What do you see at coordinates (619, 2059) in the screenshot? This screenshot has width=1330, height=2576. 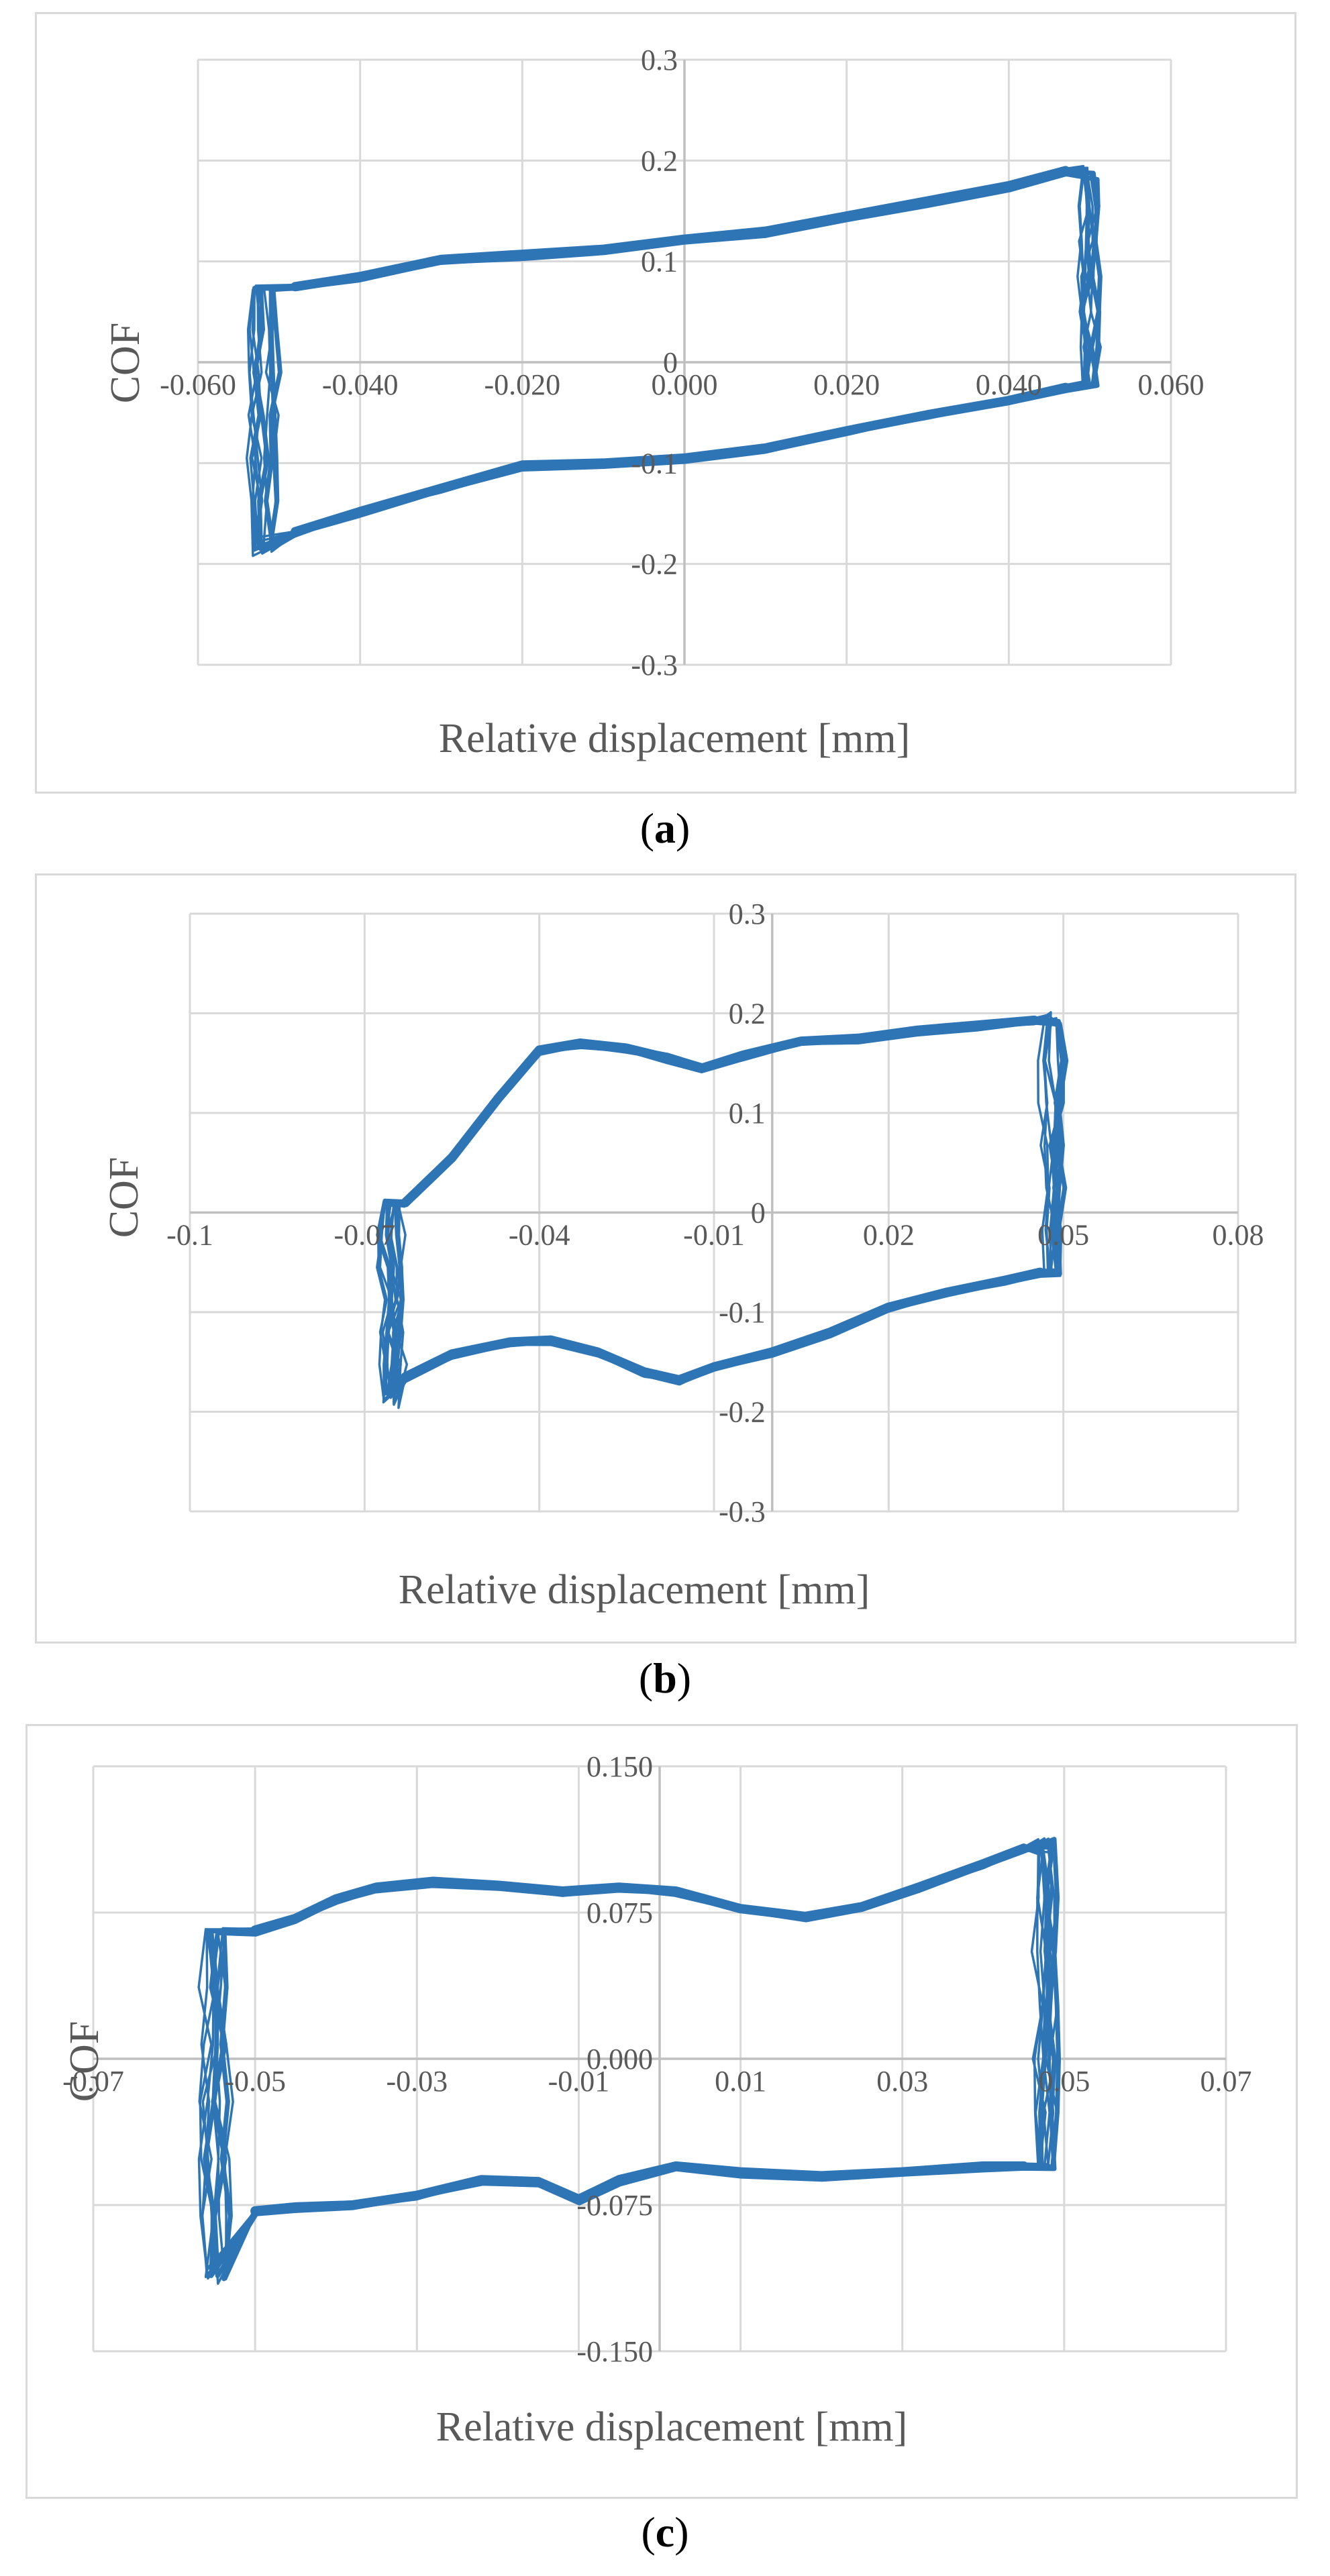 I see `y-tick-label: 0.000` at bounding box center [619, 2059].